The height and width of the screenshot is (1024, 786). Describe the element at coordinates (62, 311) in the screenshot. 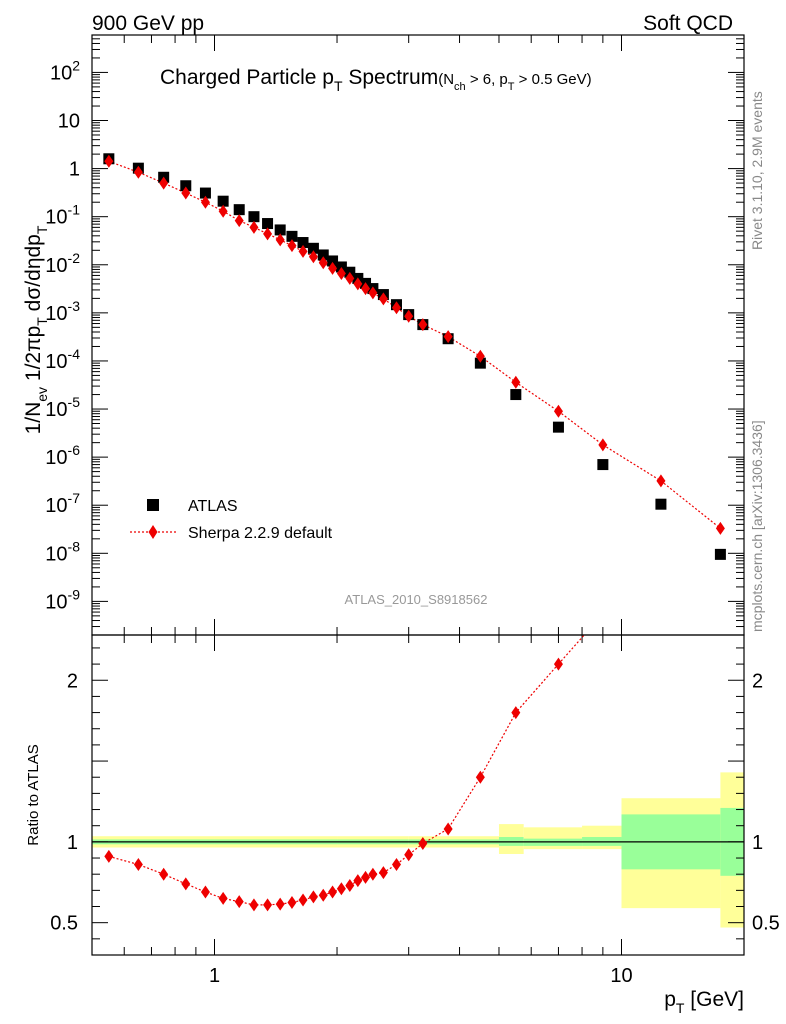

I see `main-ytick-label: 10⁻³` at that location.